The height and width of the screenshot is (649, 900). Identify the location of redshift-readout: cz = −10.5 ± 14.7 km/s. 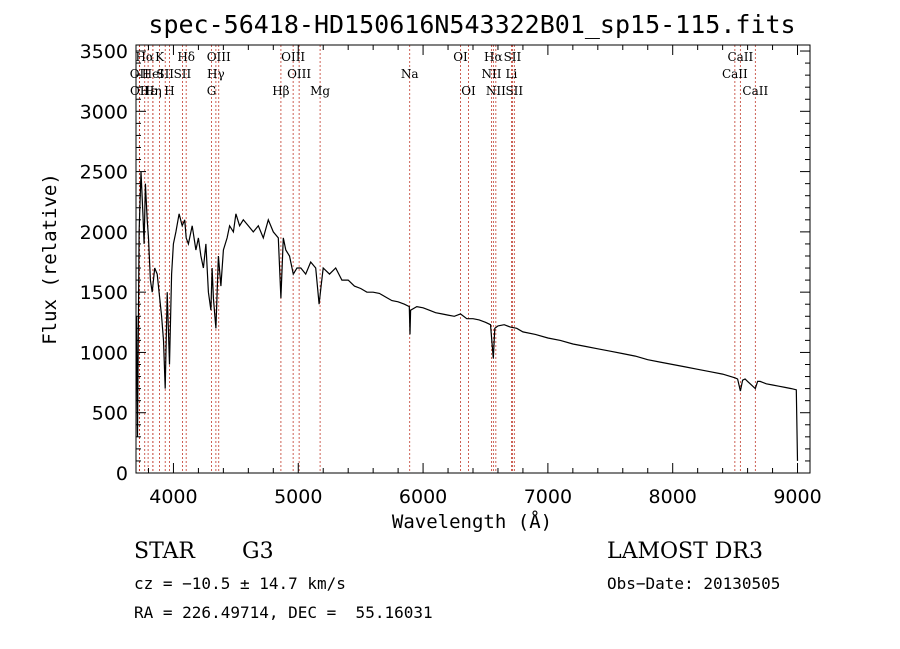
(240, 583).